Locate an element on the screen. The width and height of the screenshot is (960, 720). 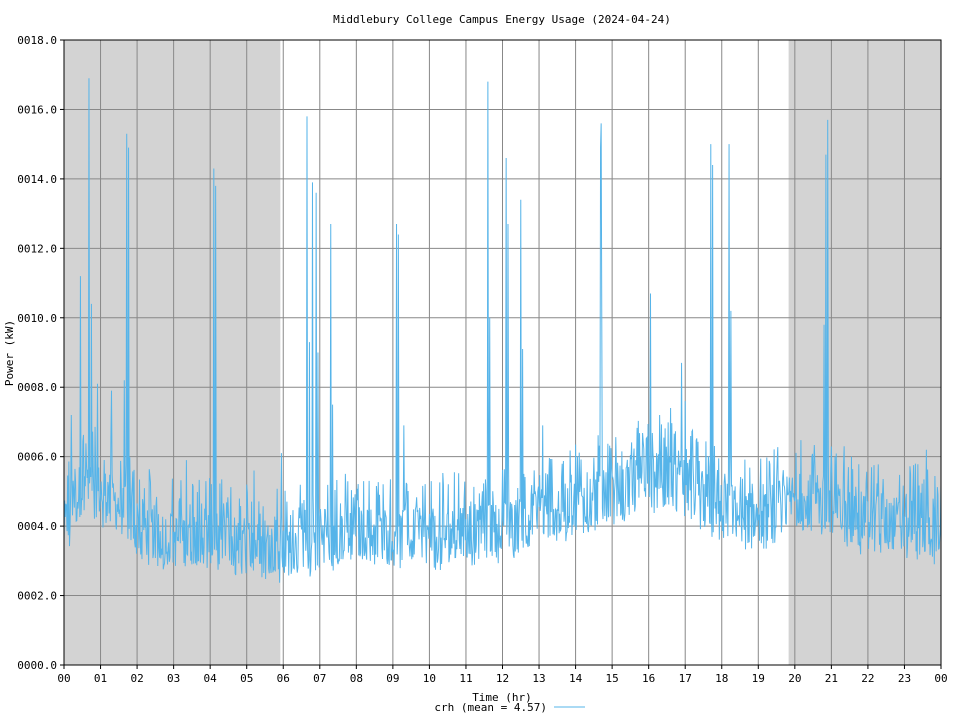
y-axis-label: Power (kW) is located at coordinates (9, 353).